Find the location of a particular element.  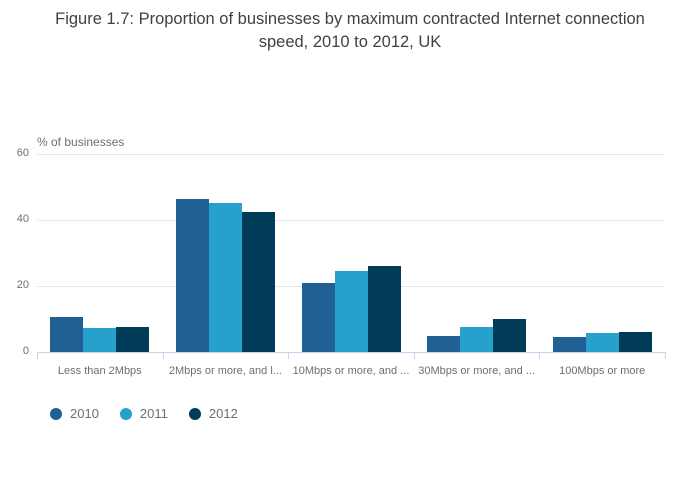

legend-label: 2010 is located at coordinates (84, 413).